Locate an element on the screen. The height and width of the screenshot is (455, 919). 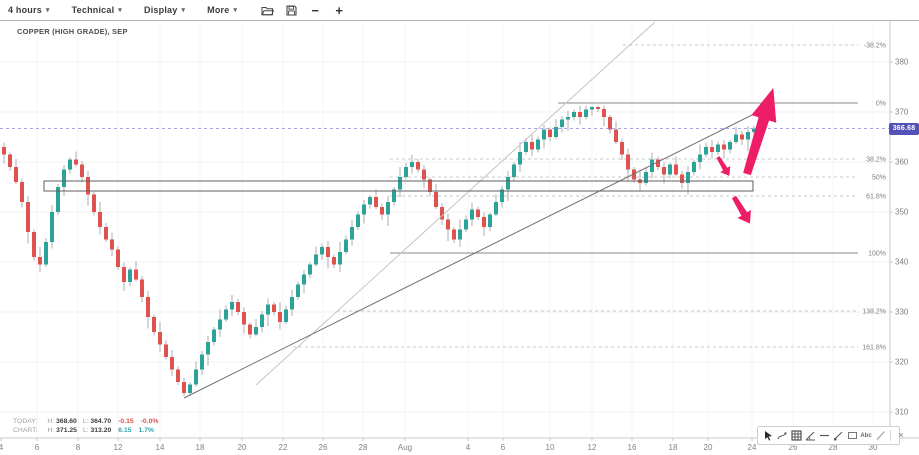
last-price-badge: 366.68 is located at coordinates (904, 128).